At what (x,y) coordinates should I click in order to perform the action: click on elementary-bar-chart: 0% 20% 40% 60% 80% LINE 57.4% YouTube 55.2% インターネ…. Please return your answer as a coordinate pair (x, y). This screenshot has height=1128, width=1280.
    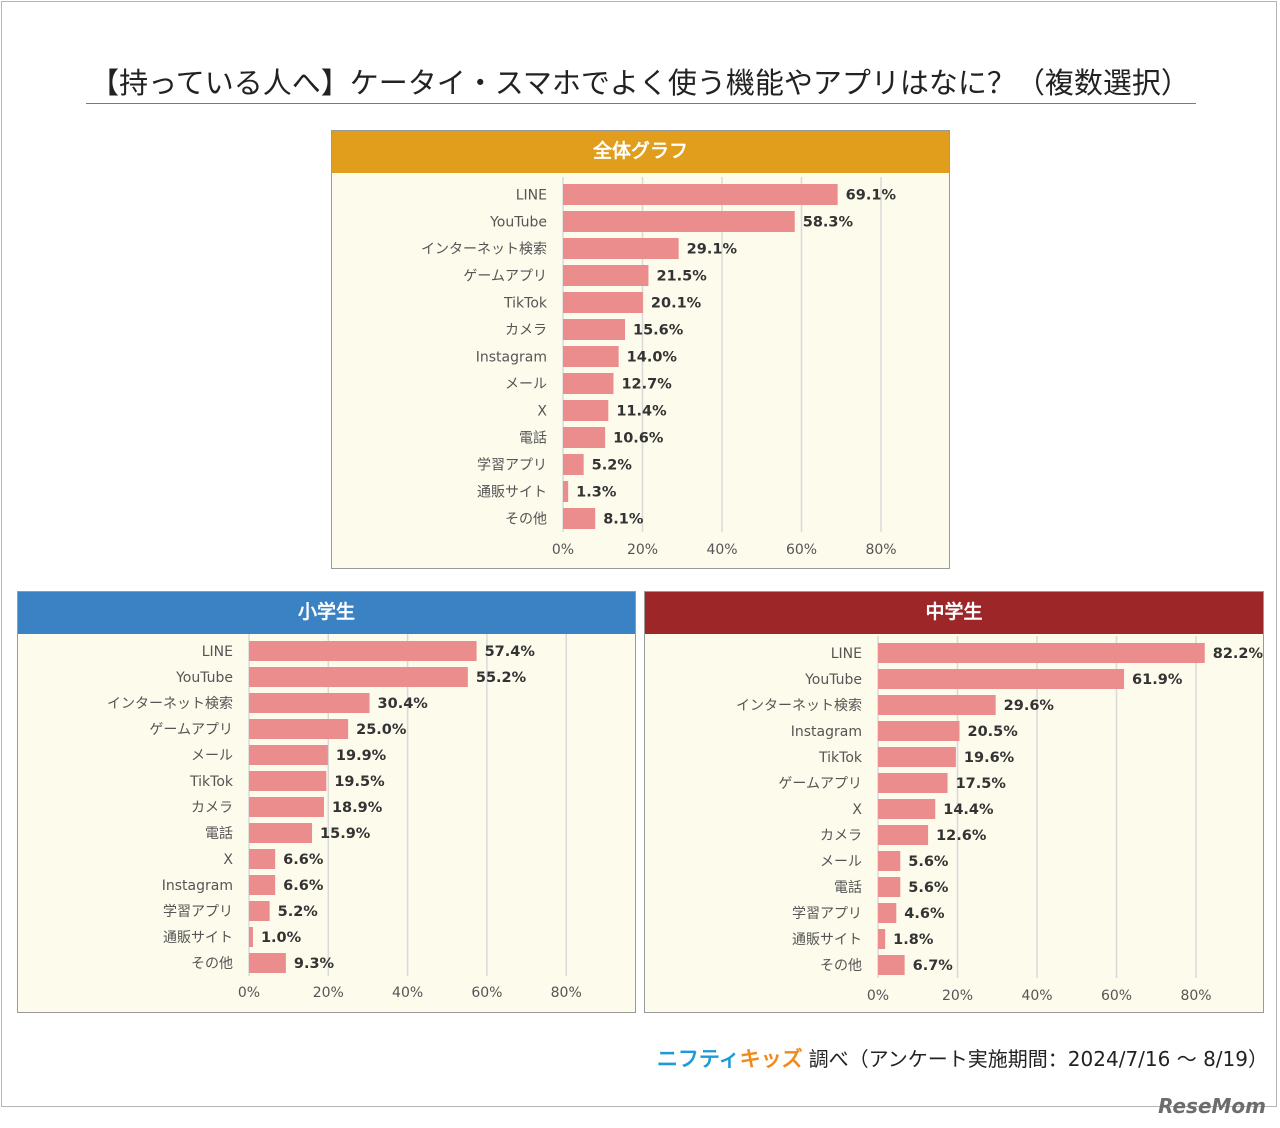
    Looking at the image, I should click on (344, 817).